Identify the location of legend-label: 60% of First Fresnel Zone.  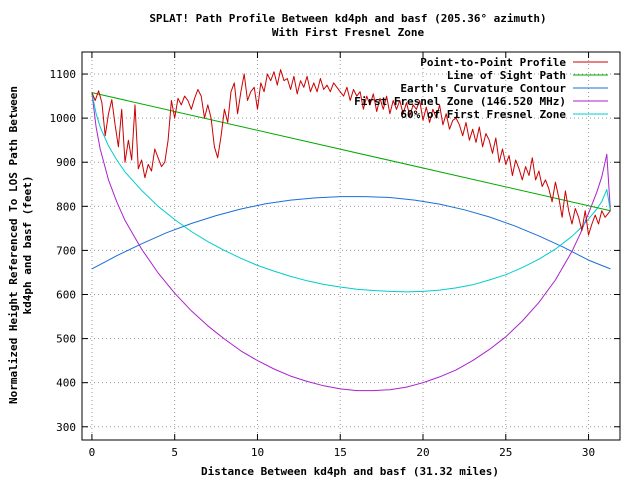
(483, 114).